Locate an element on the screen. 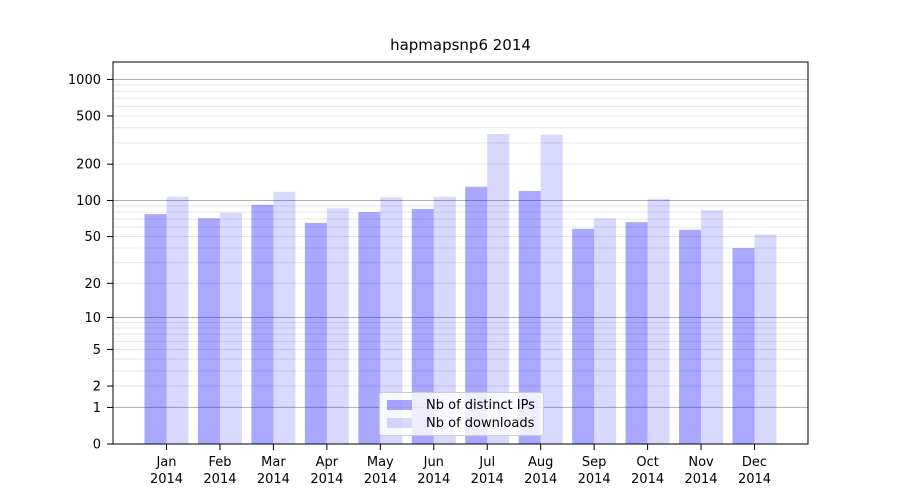  bar-nb-of-distinct-ips-dec-2014 is located at coordinates (743, 346).